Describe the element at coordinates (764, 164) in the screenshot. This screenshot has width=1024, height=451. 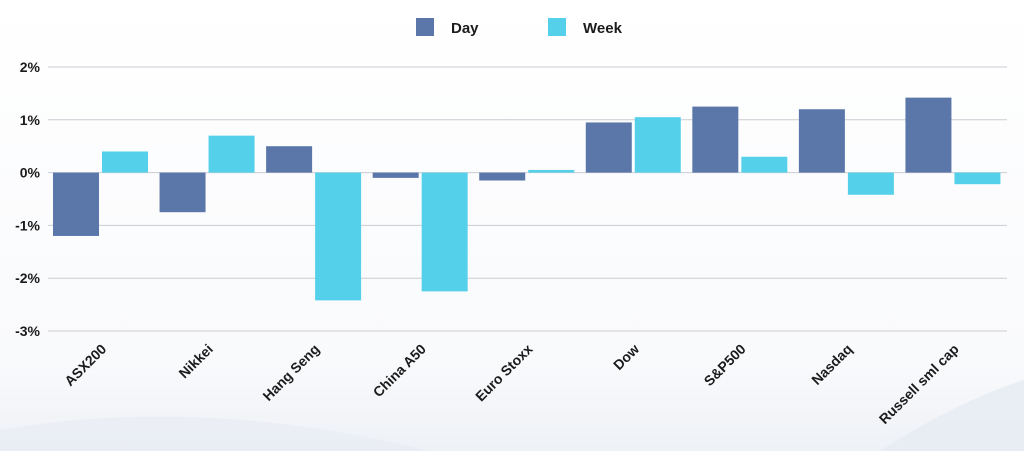
I see `bar-week-s-p500` at that location.